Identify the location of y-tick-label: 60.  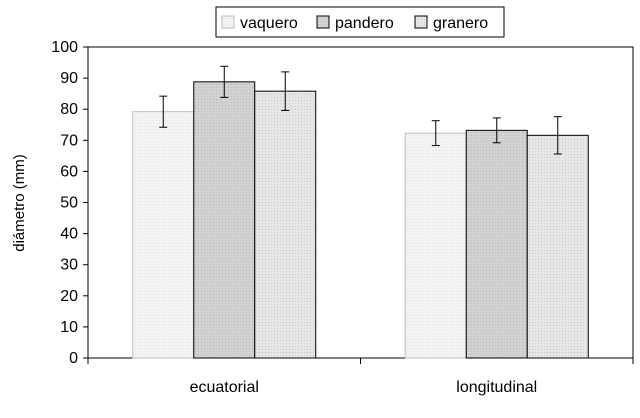
(69, 171).